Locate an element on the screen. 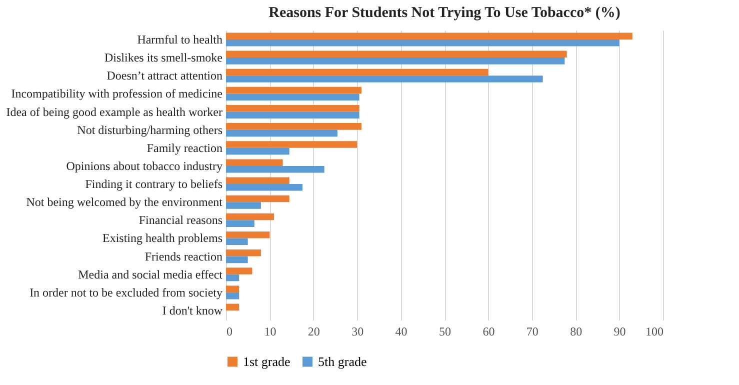  y-tick-label: Friends reaction is located at coordinates (183, 256).